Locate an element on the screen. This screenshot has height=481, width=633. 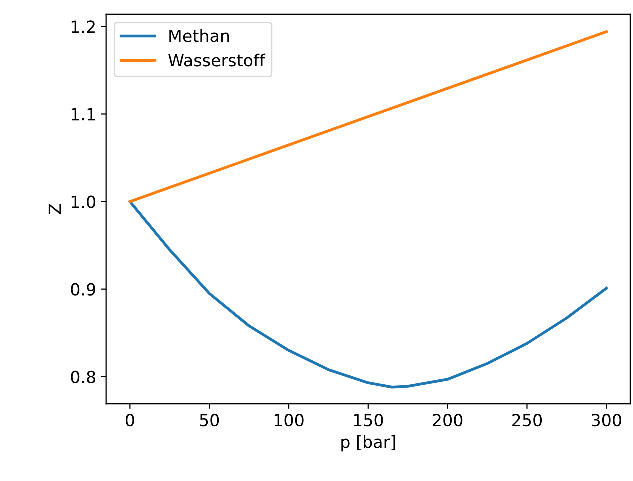
x-tick-label: 150 is located at coordinates (369, 420).